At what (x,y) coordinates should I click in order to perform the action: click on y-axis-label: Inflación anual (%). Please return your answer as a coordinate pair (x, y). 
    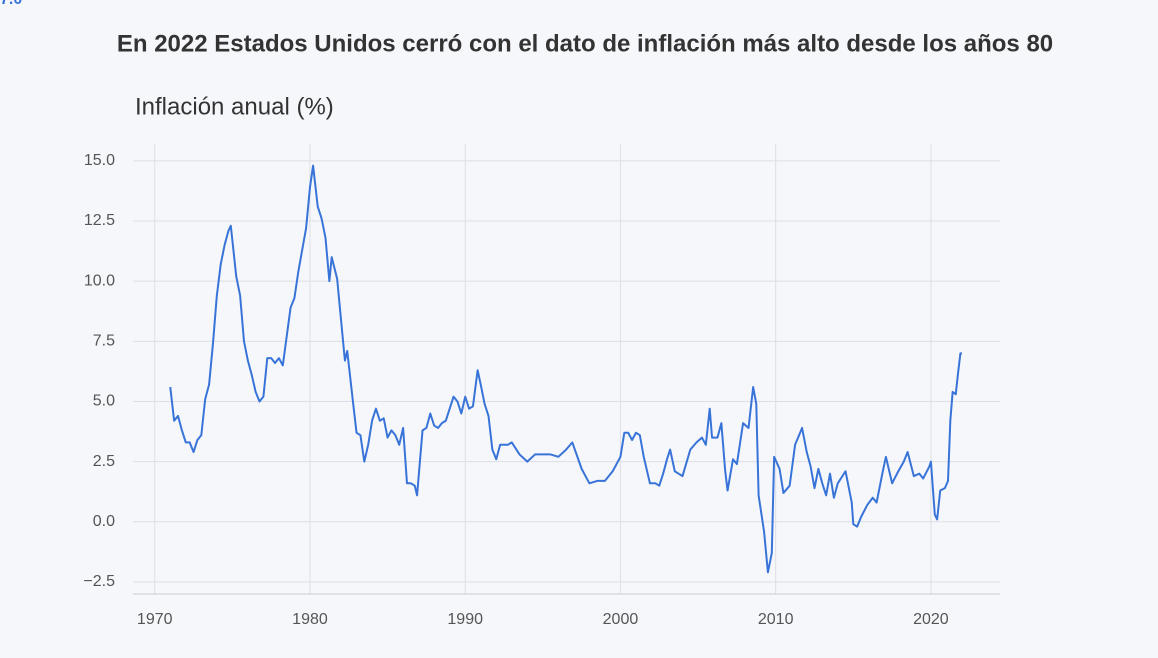
    Looking at the image, I should click on (234, 106).